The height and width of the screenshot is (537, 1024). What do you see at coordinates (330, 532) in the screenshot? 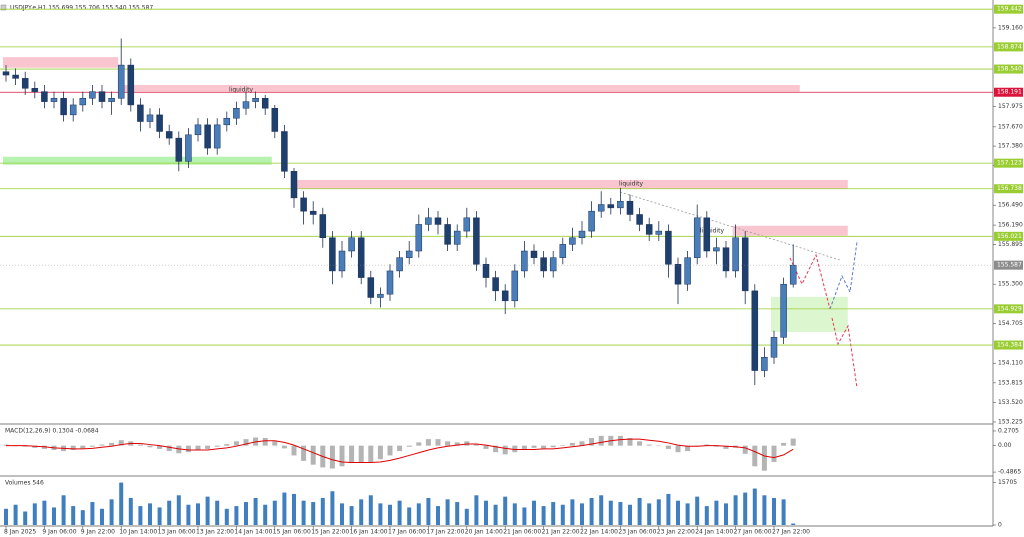
I see `x-tick-label: 15 Jan 22:00` at bounding box center [330, 532].